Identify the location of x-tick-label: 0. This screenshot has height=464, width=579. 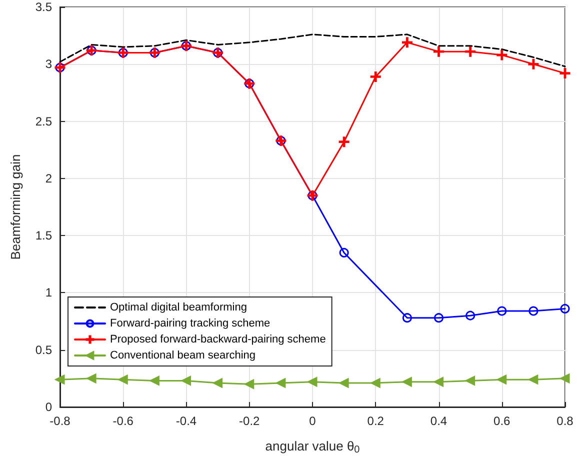
(312, 421).